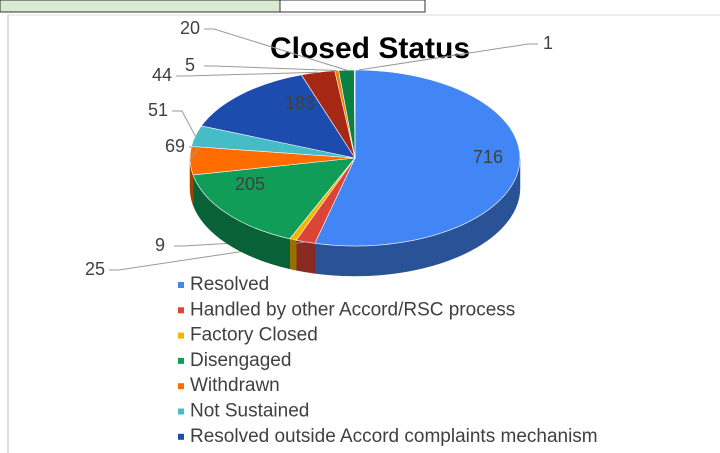  What do you see at coordinates (352, 309) in the screenshot?
I see `legend-label: Handled by other Accord/RSC process` at bounding box center [352, 309].